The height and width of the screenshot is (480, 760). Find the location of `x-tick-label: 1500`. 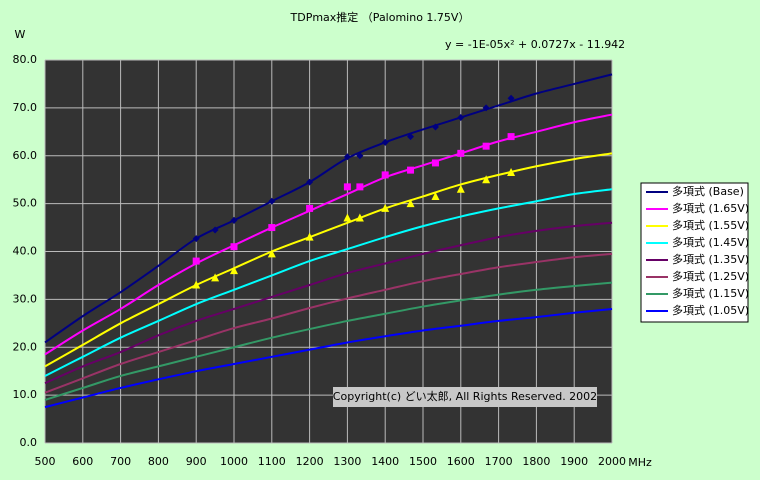

x-tick-label: 1500 is located at coordinates (423, 461).